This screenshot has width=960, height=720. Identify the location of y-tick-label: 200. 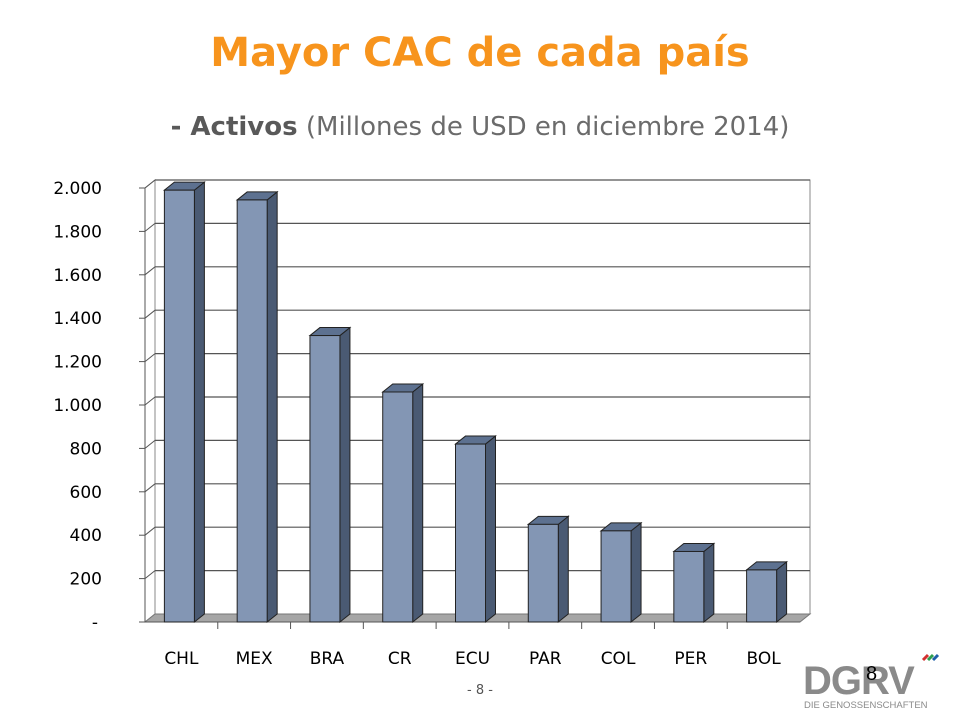
(86, 580).